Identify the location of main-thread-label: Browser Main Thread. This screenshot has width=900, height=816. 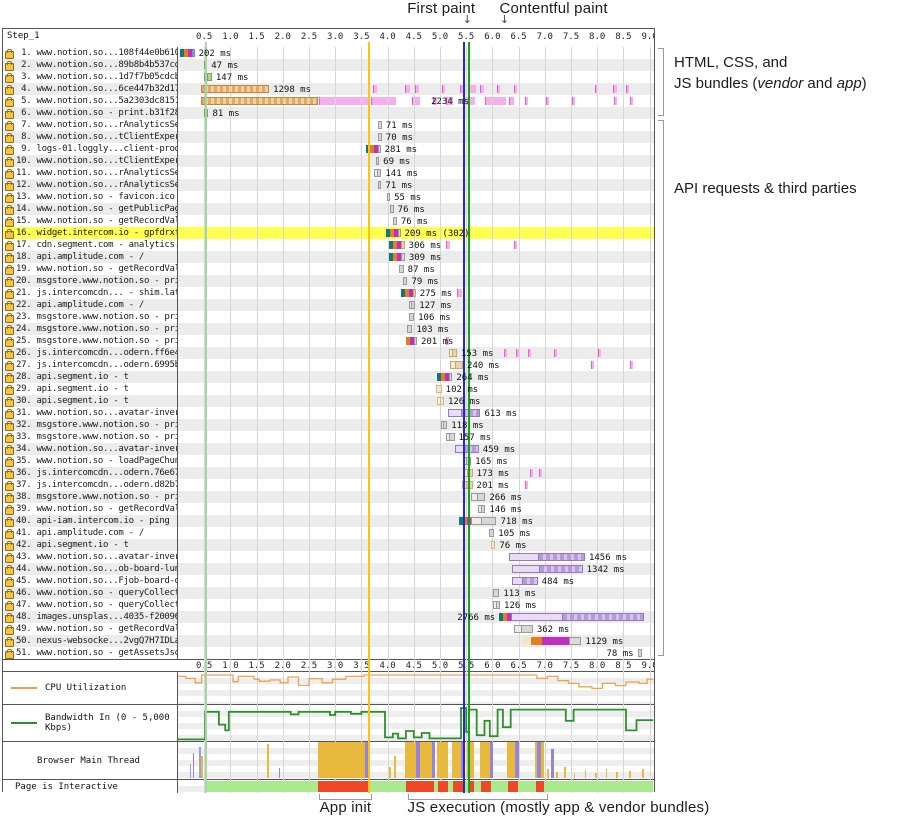
(88, 760).